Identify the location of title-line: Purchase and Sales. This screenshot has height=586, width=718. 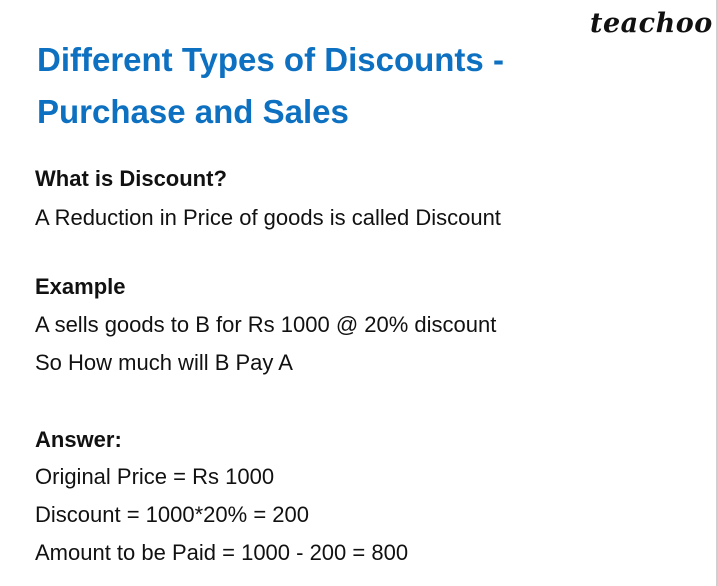
(193, 111).